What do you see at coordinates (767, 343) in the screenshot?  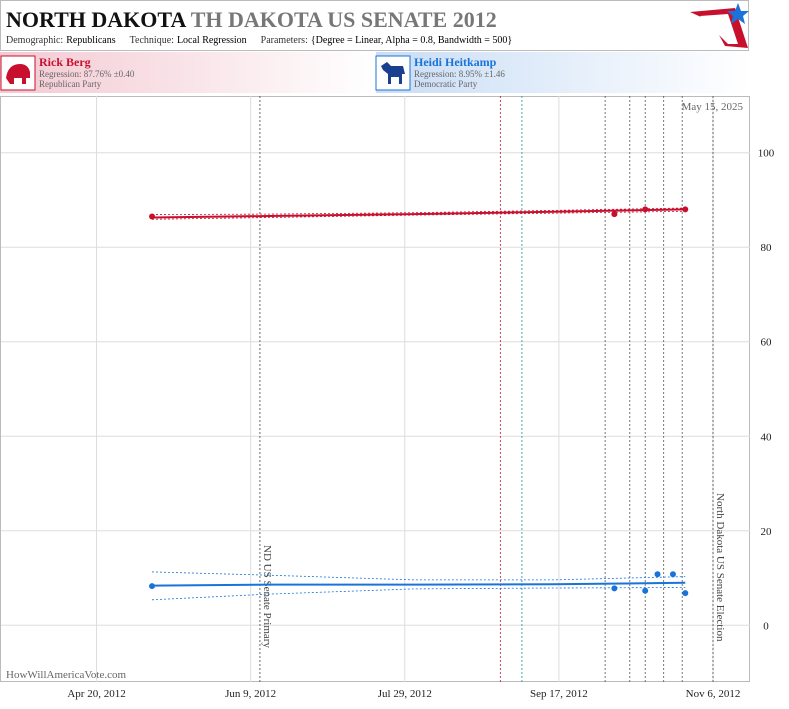 I see `y-tick-label: 60` at bounding box center [767, 343].